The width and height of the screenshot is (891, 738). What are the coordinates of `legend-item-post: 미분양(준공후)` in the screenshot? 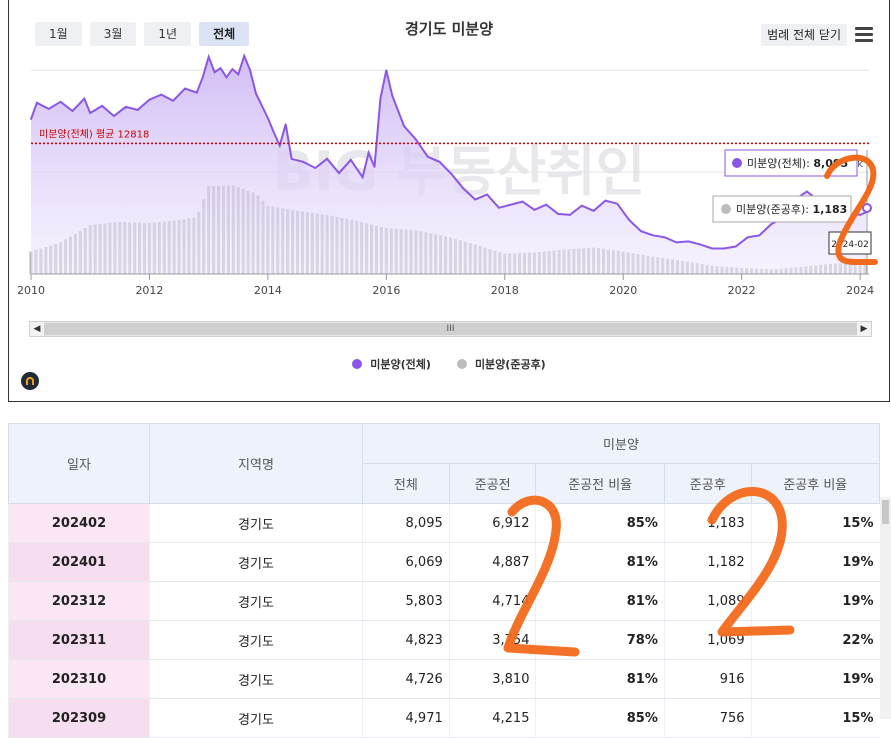 It's located at (501, 364).